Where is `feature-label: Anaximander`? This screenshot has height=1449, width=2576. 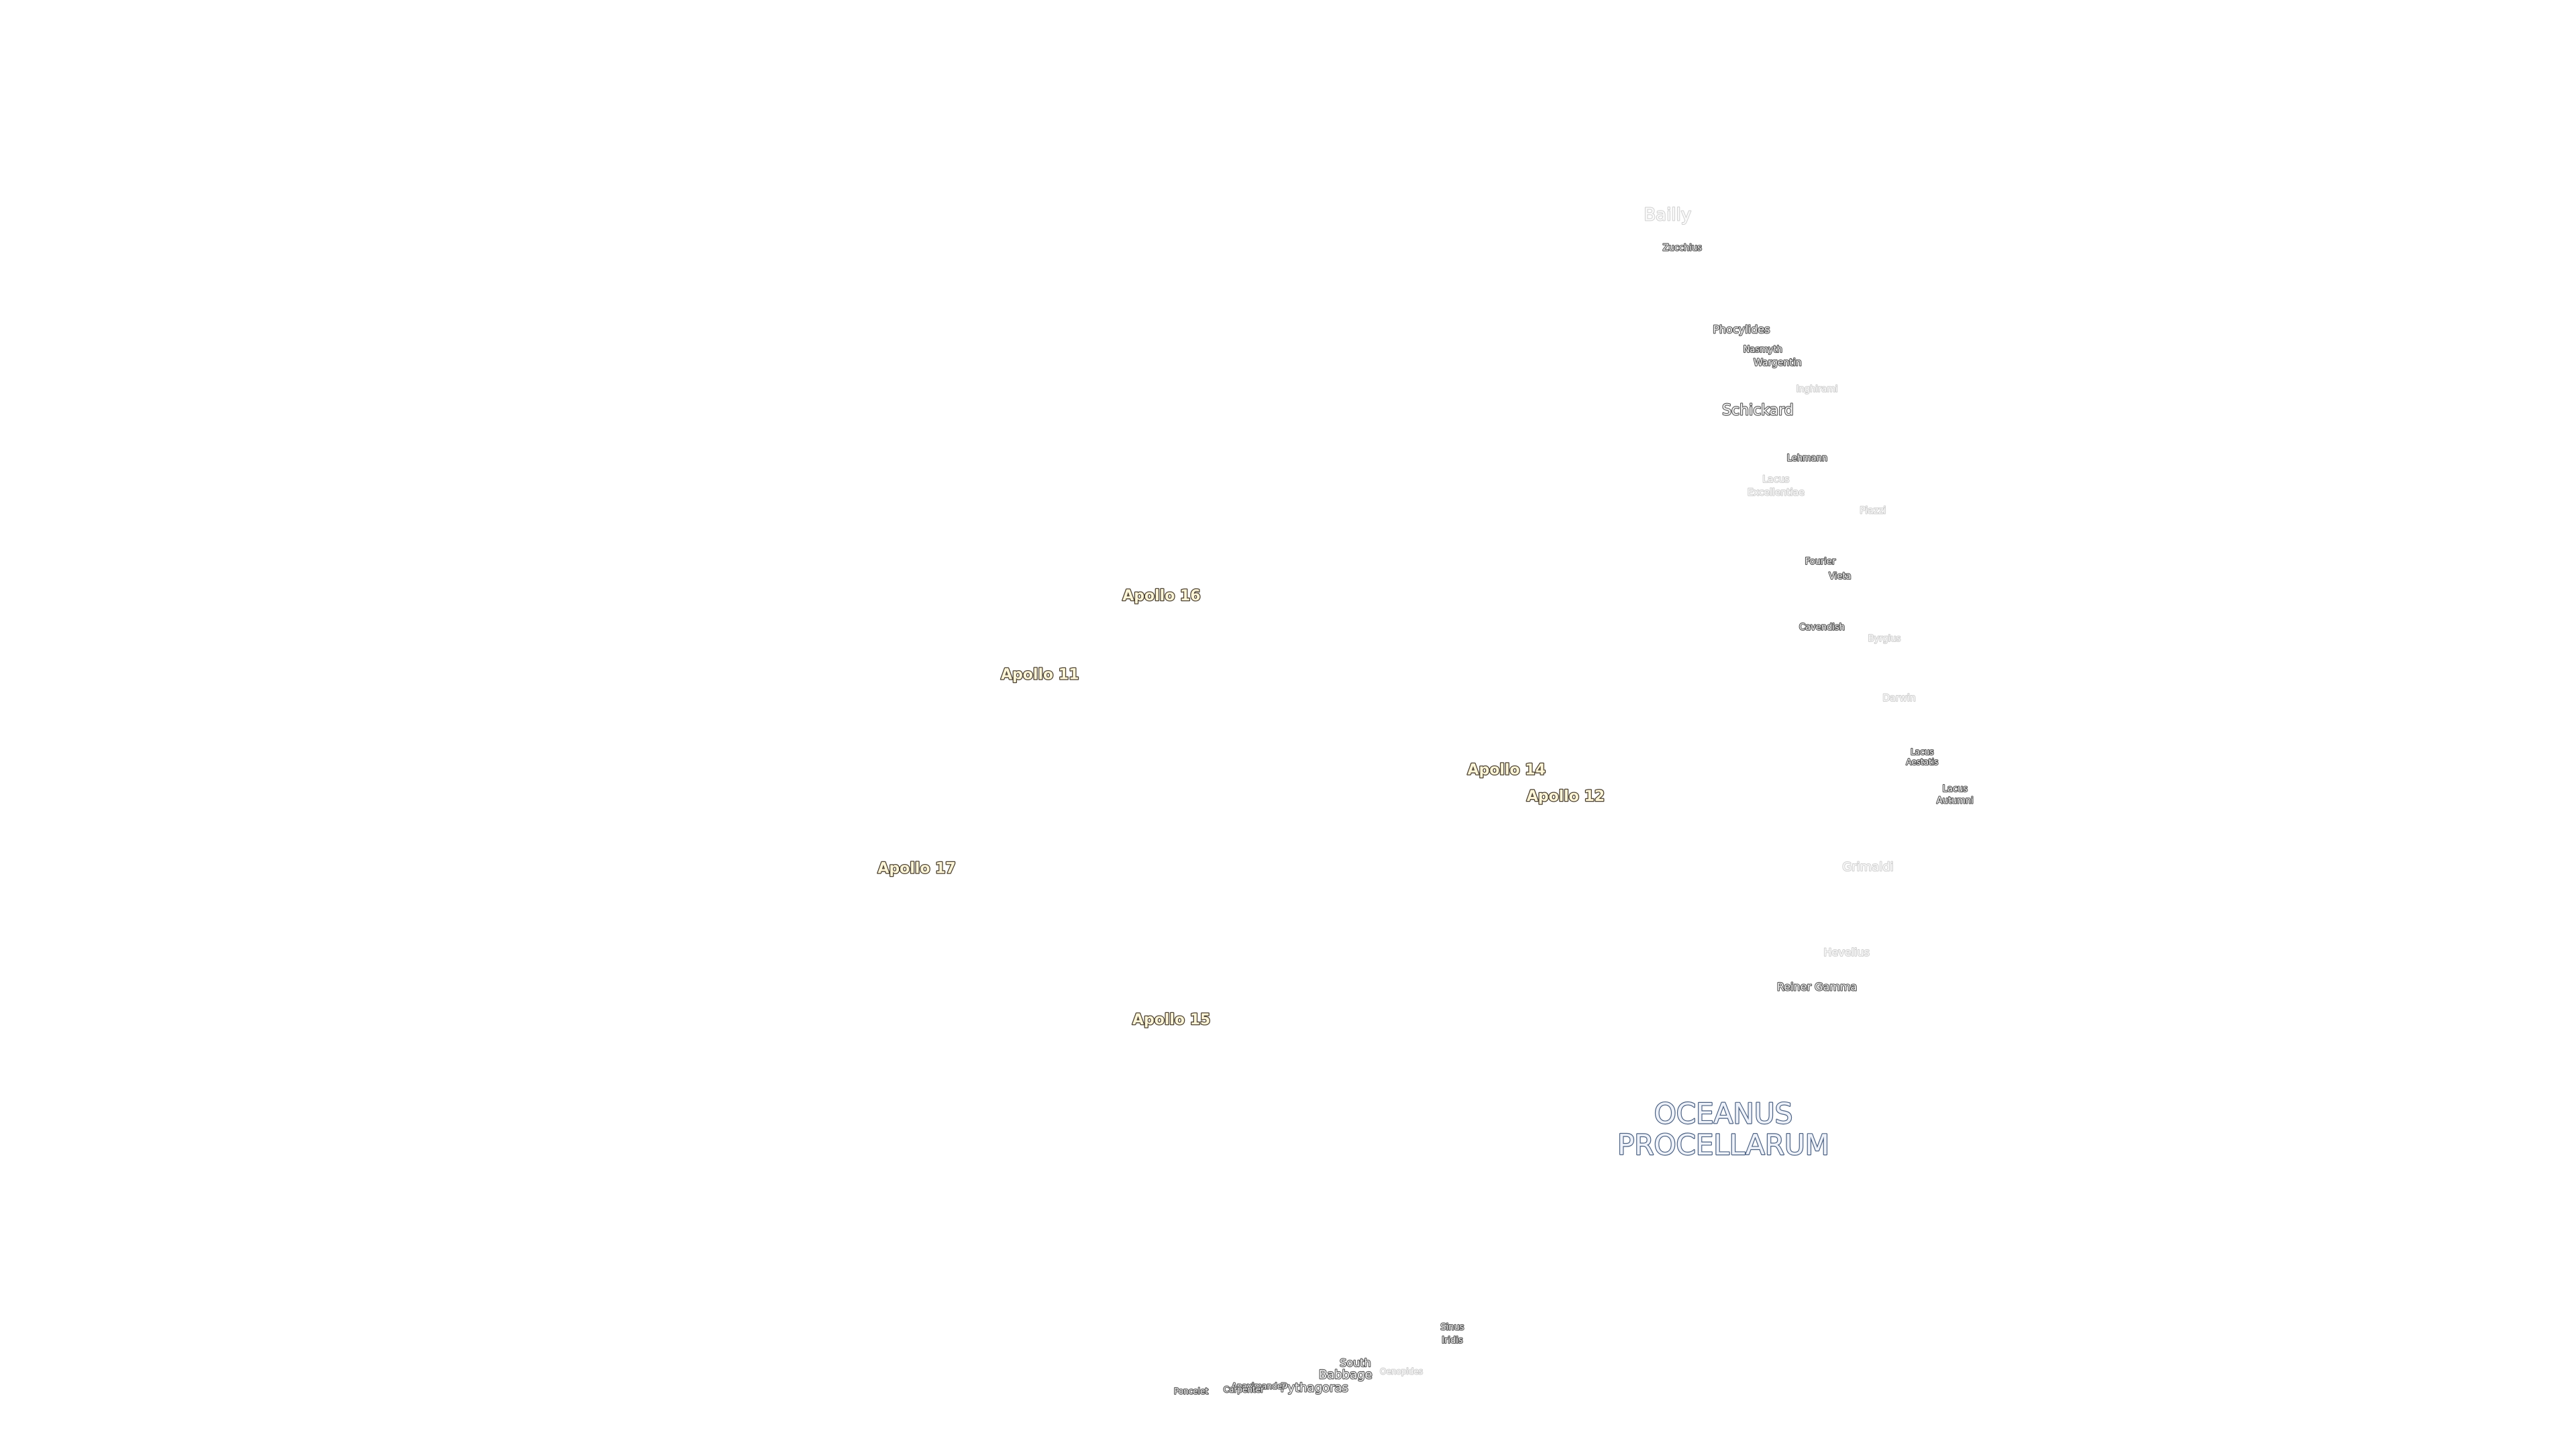
feature-label: Anaximander is located at coordinates (1258, 1386).